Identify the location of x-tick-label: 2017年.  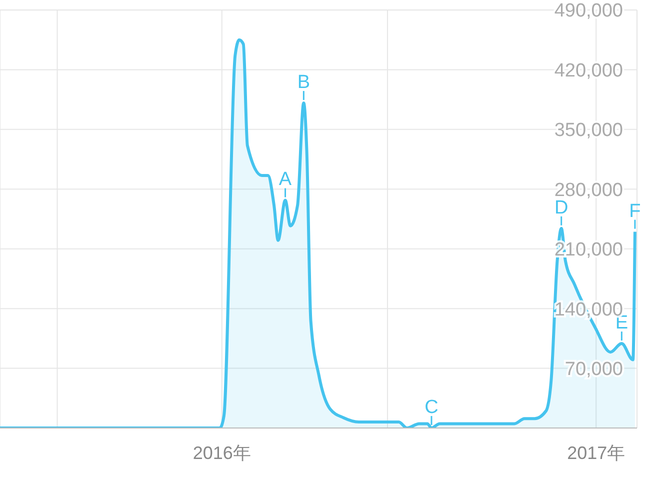
(596, 452).